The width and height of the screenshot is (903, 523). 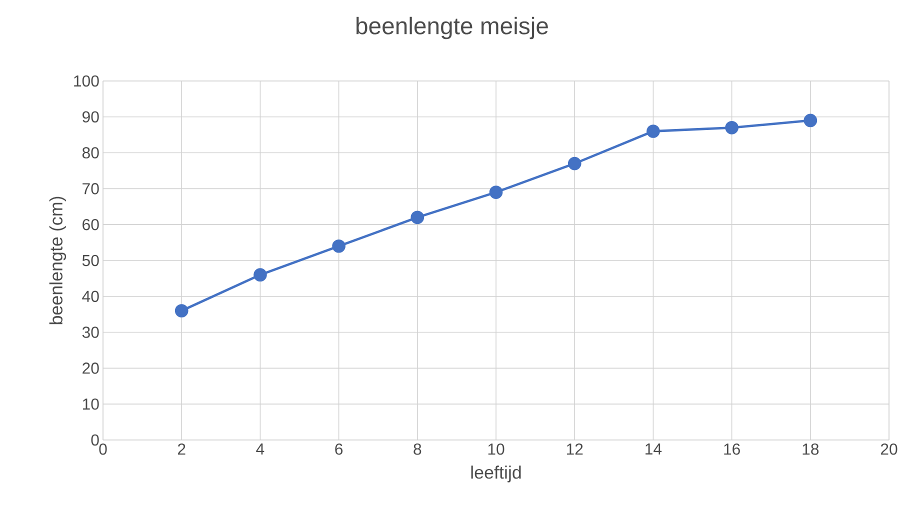 What do you see at coordinates (103, 449) in the screenshot?
I see `x-tick-label: 0` at bounding box center [103, 449].